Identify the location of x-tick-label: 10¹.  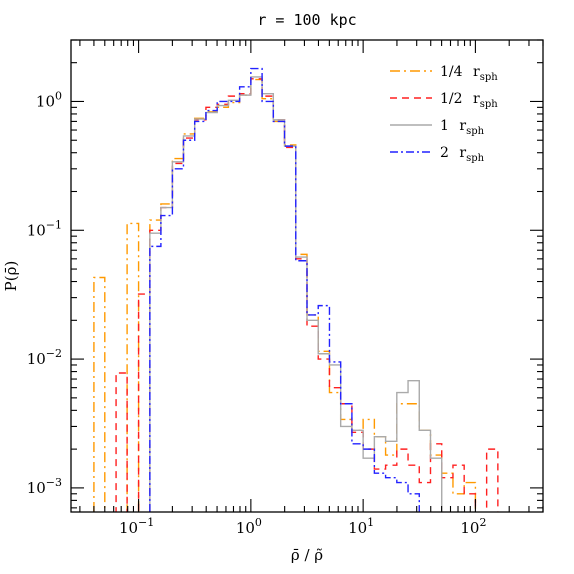
(361, 526).